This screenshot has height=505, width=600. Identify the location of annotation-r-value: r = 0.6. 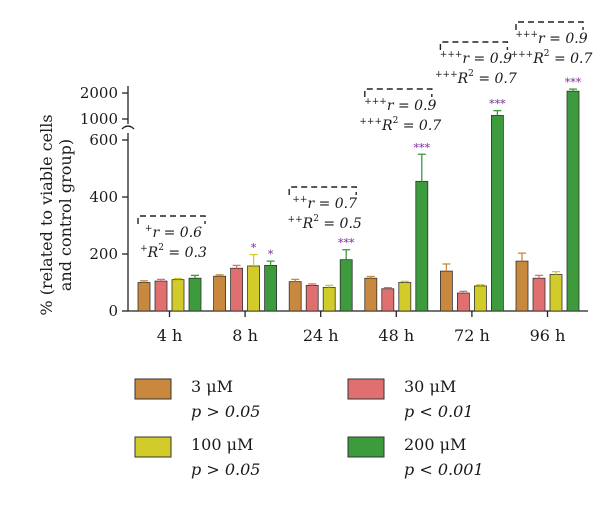
(177, 233).